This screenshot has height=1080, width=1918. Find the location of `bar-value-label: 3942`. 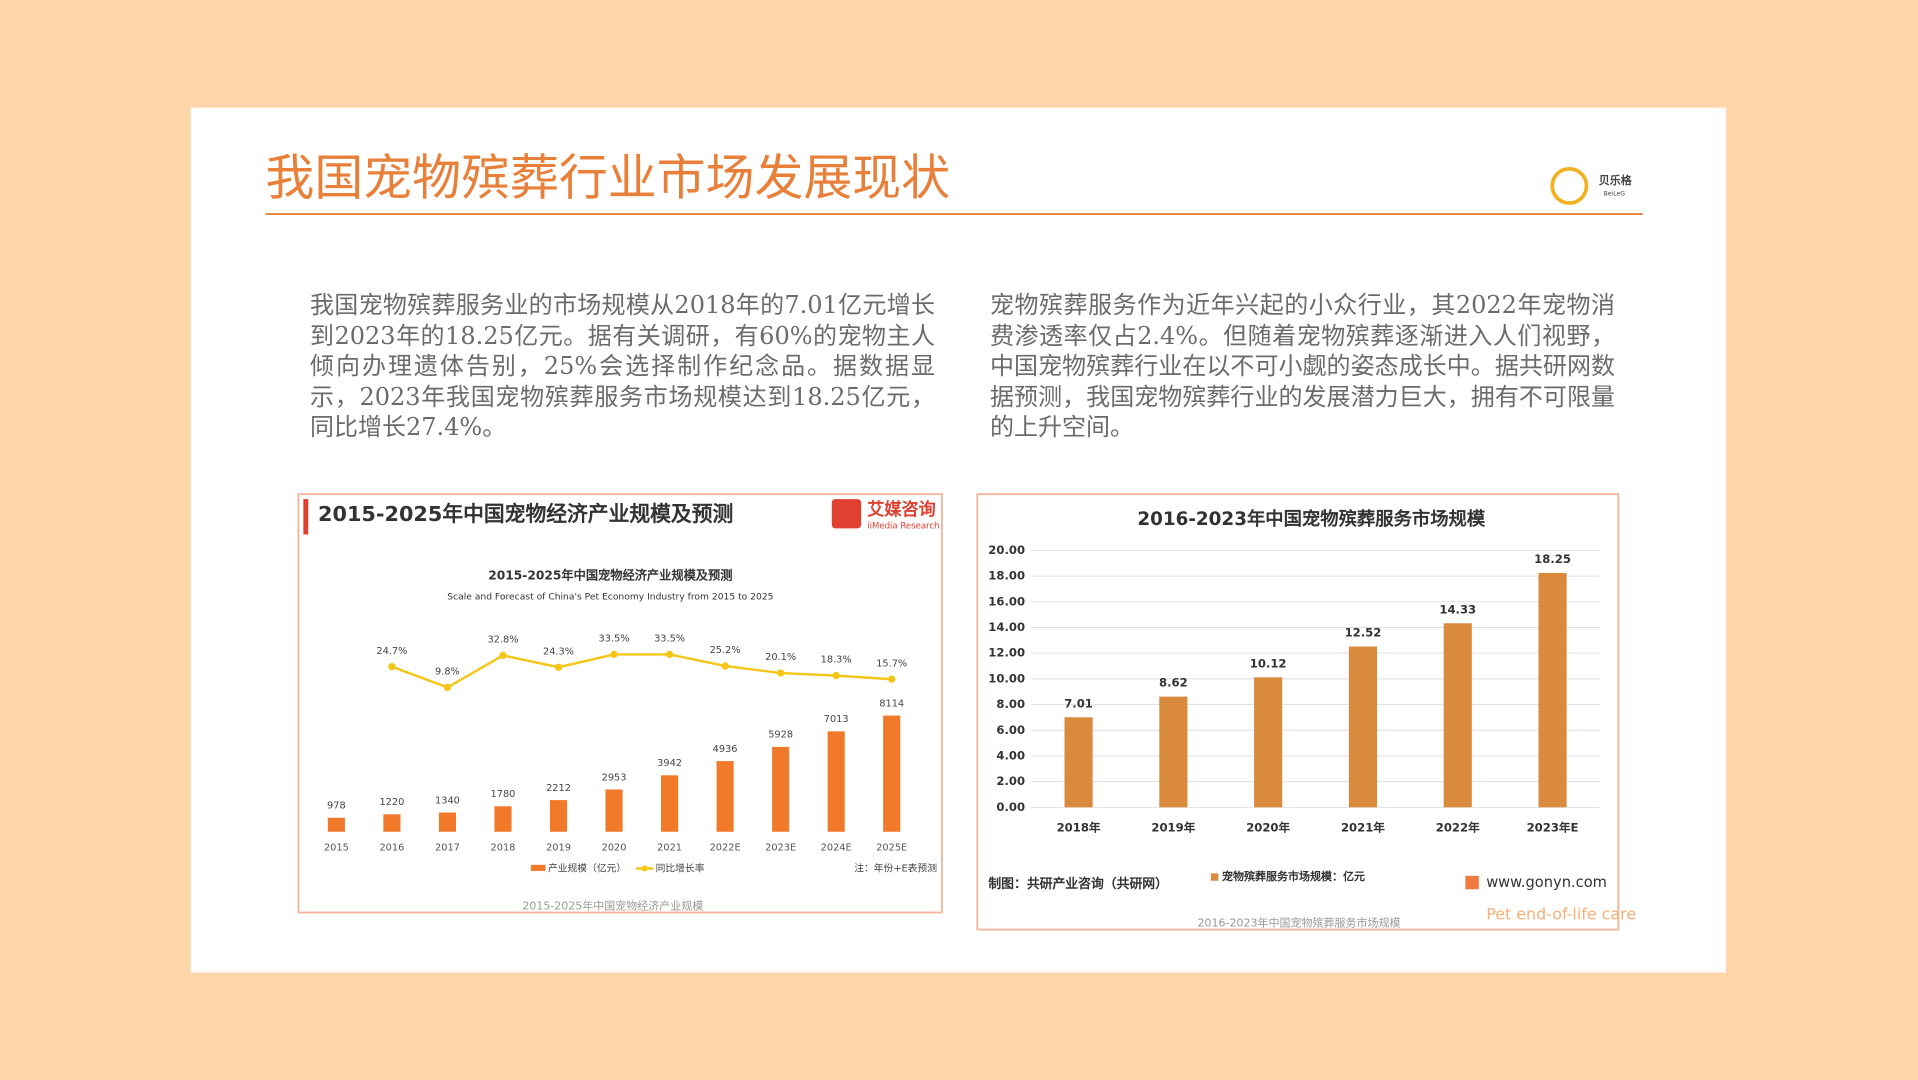

bar-value-label: 3942 is located at coordinates (669, 763).